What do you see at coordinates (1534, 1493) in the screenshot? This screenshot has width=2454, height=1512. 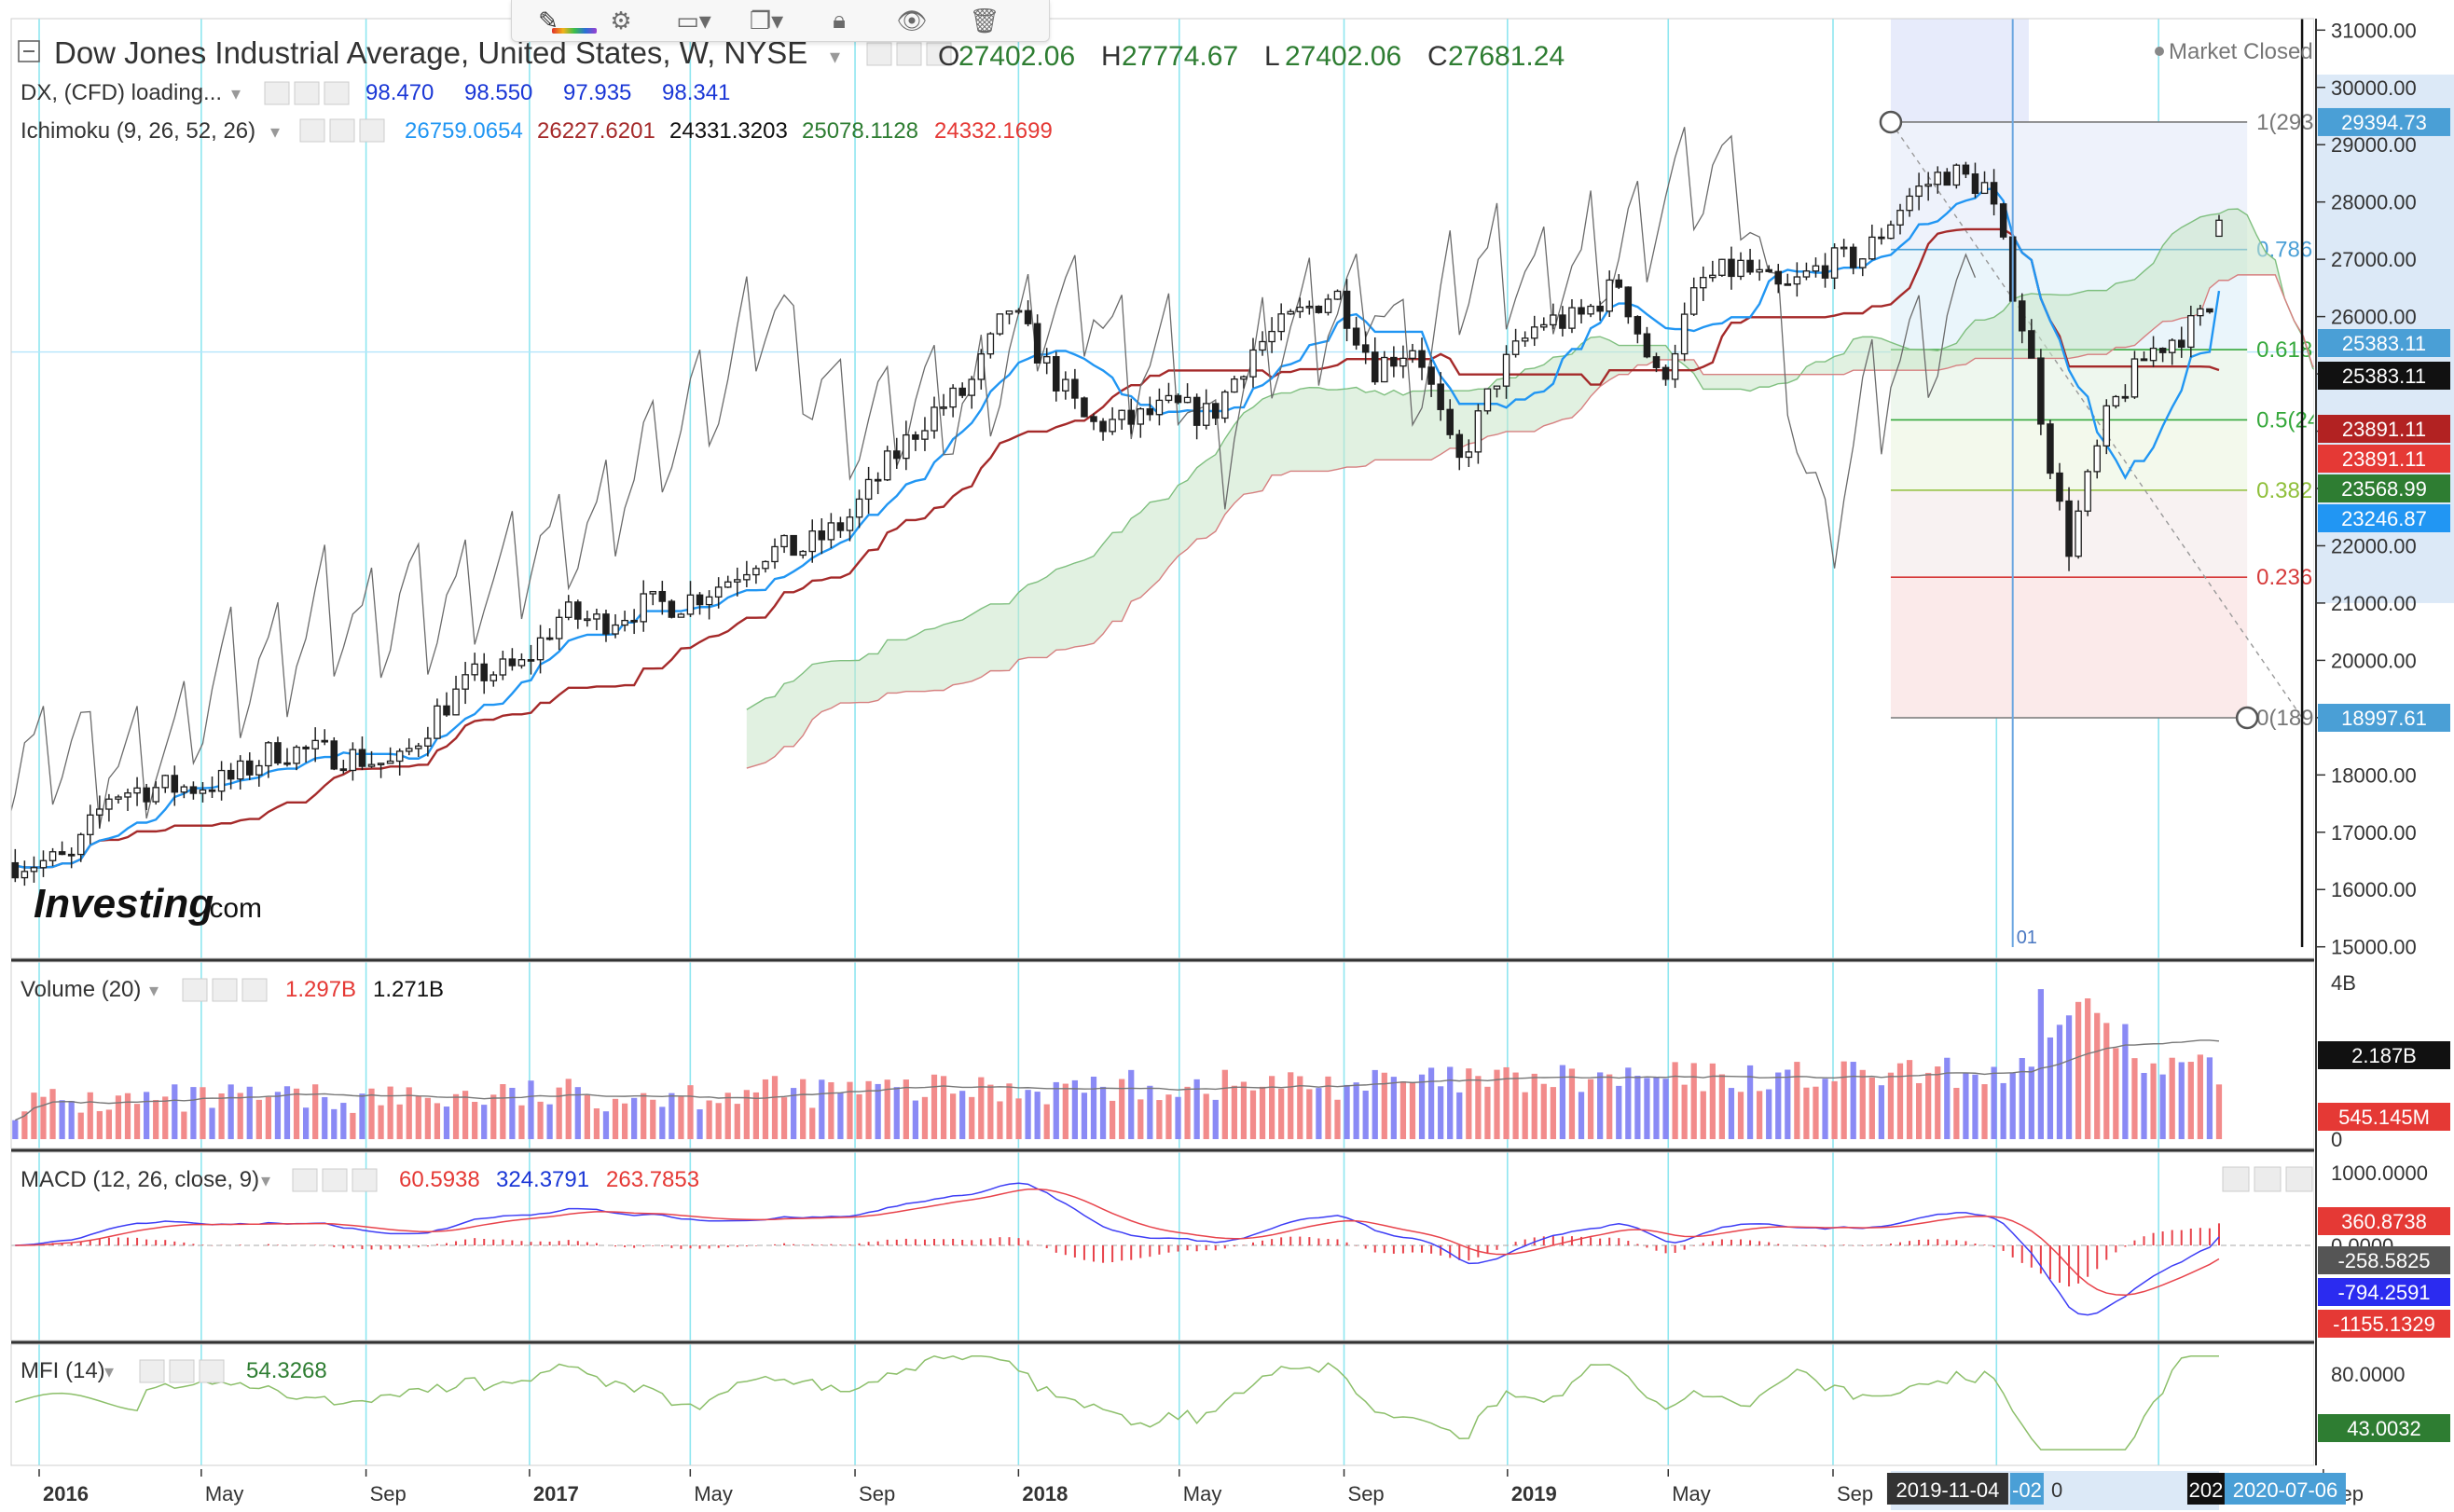 I see `time-tick-label: 2019` at bounding box center [1534, 1493].